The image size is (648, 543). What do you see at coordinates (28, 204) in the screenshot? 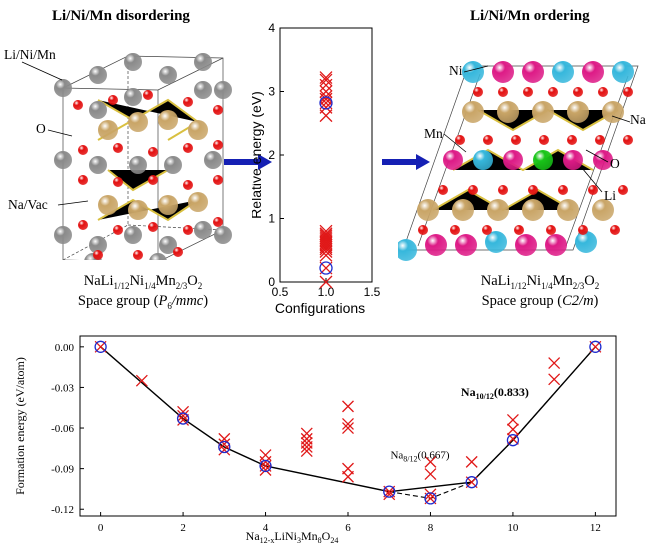
I see `label-na-vac: Na/Vac` at bounding box center [28, 204].